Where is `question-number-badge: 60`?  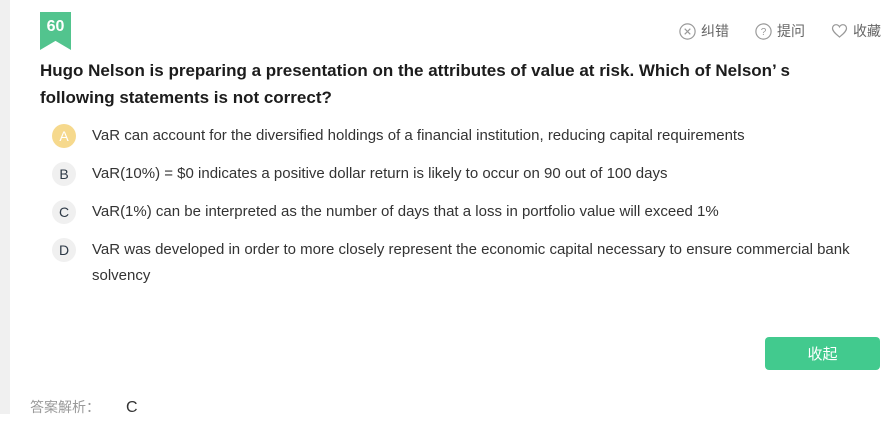 question-number-badge: 60 is located at coordinates (55, 31).